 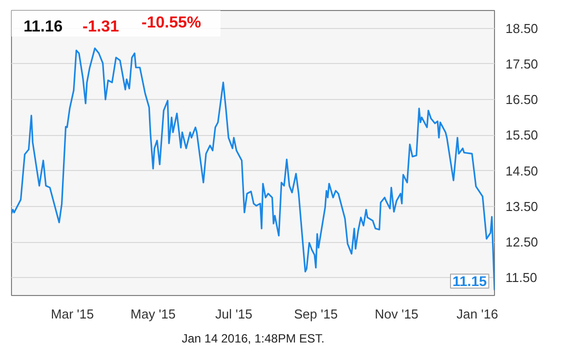 I want to click on annotation: -1.31, so click(x=101, y=27).